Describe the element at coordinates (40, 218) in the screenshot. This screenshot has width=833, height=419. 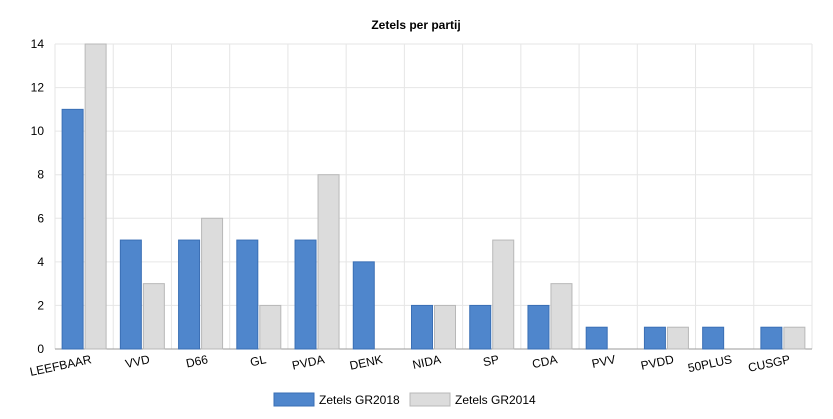
I see `y-tick-label: 6` at that location.